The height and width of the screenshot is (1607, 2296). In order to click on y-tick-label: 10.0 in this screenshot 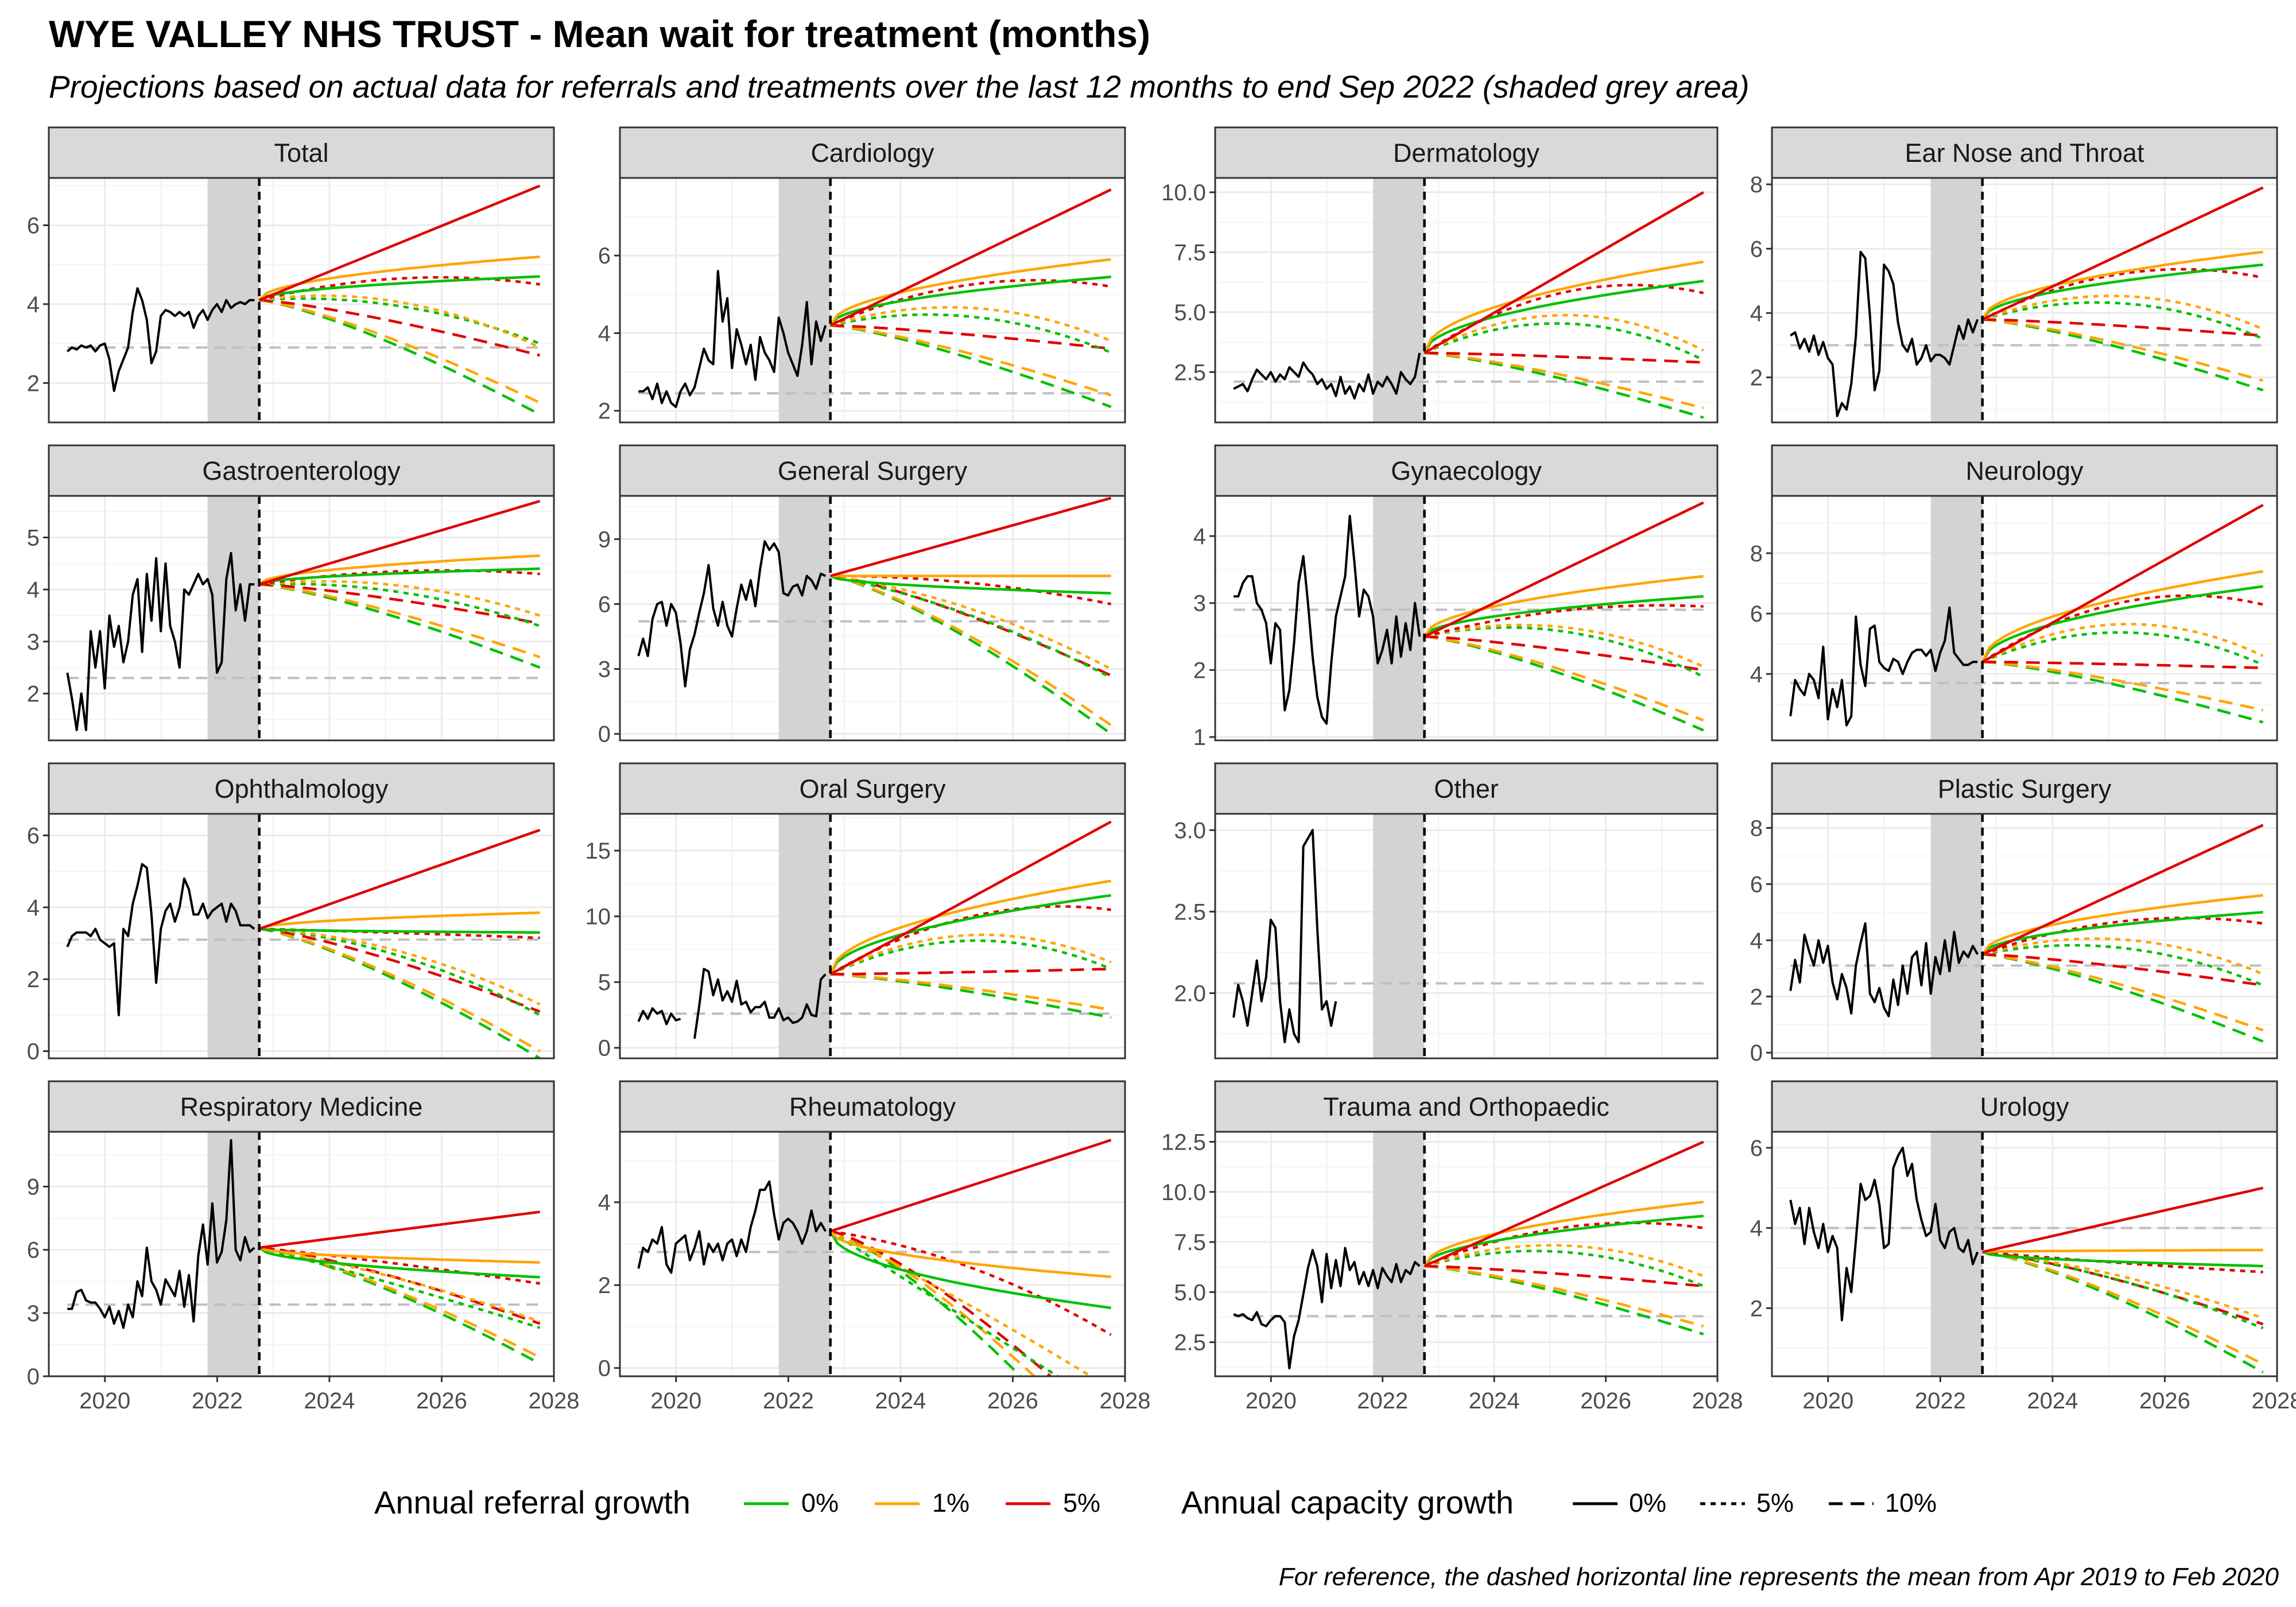, I will do `click(1183, 1192)`.